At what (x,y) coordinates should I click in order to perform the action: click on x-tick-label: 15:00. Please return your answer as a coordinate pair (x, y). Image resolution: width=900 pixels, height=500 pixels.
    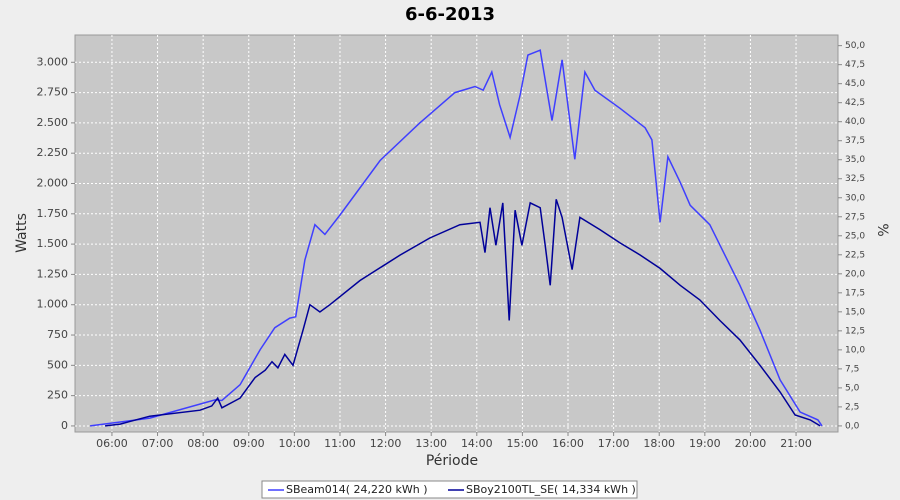
    Looking at the image, I should click on (523, 443).